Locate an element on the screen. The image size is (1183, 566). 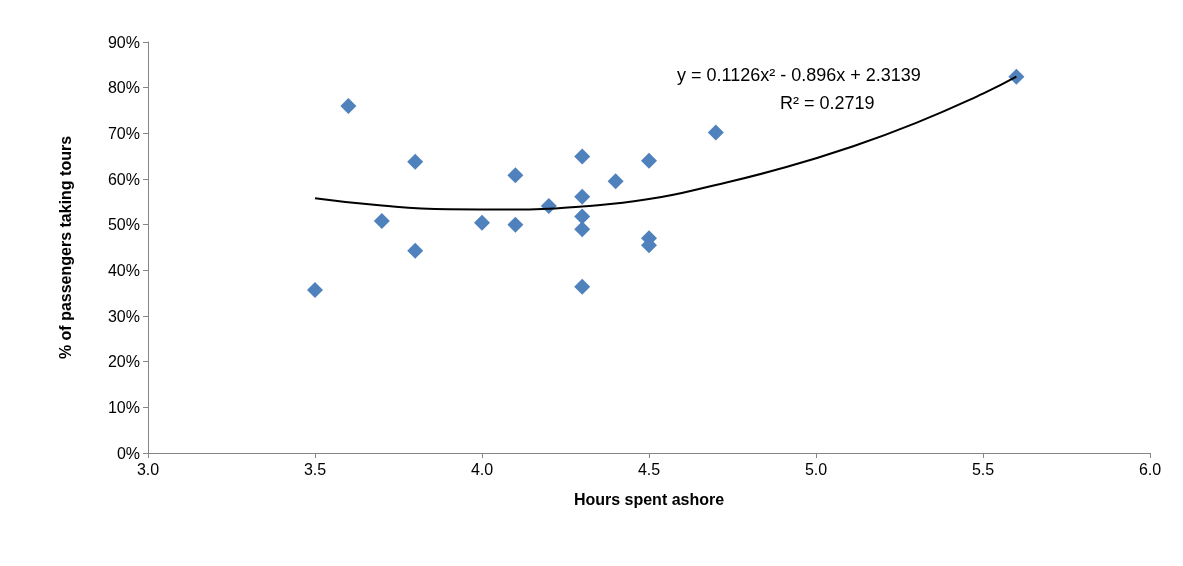
annotation: R² = 0.2719 is located at coordinates (827, 103).